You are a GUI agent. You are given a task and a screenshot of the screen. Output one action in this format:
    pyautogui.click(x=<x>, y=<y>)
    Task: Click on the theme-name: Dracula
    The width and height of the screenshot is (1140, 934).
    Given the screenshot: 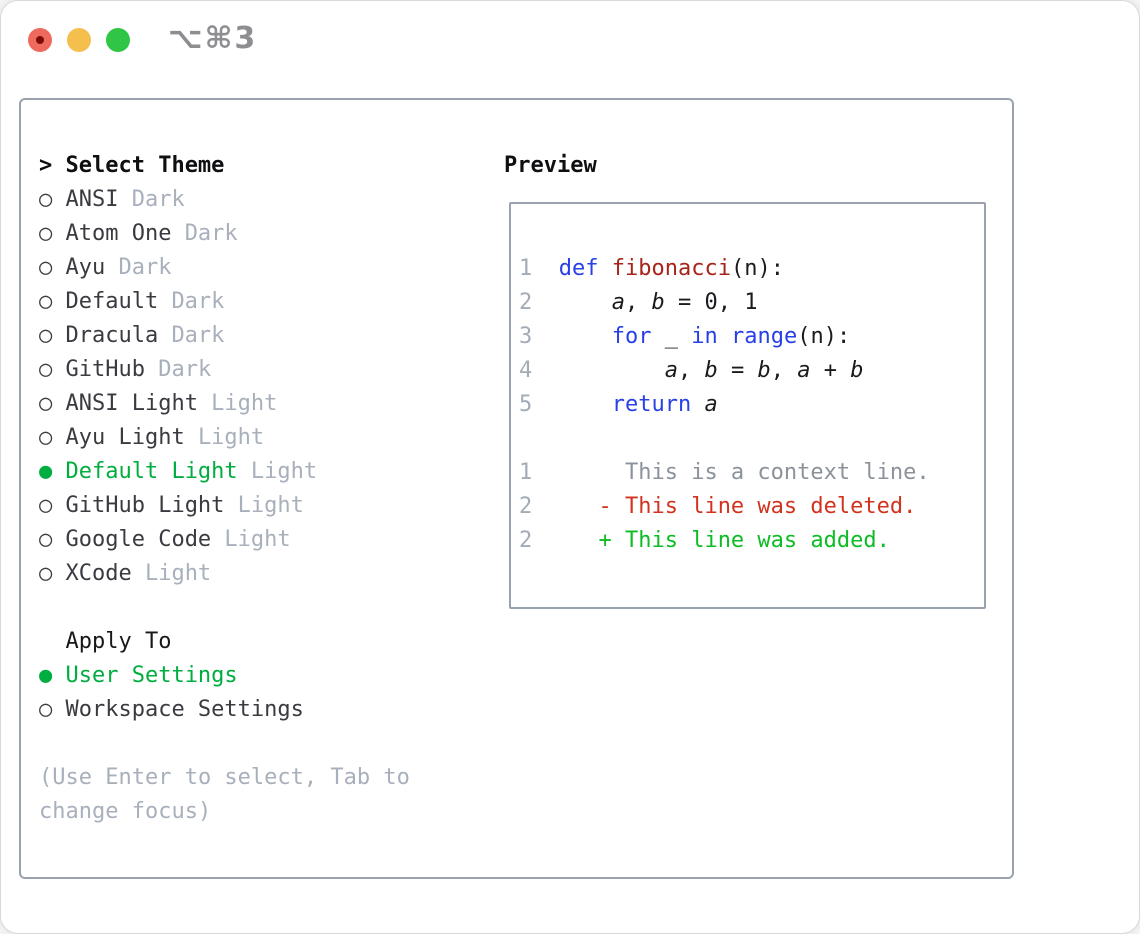 What is the action you would take?
    pyautogui.click(x=112, y=335)
    